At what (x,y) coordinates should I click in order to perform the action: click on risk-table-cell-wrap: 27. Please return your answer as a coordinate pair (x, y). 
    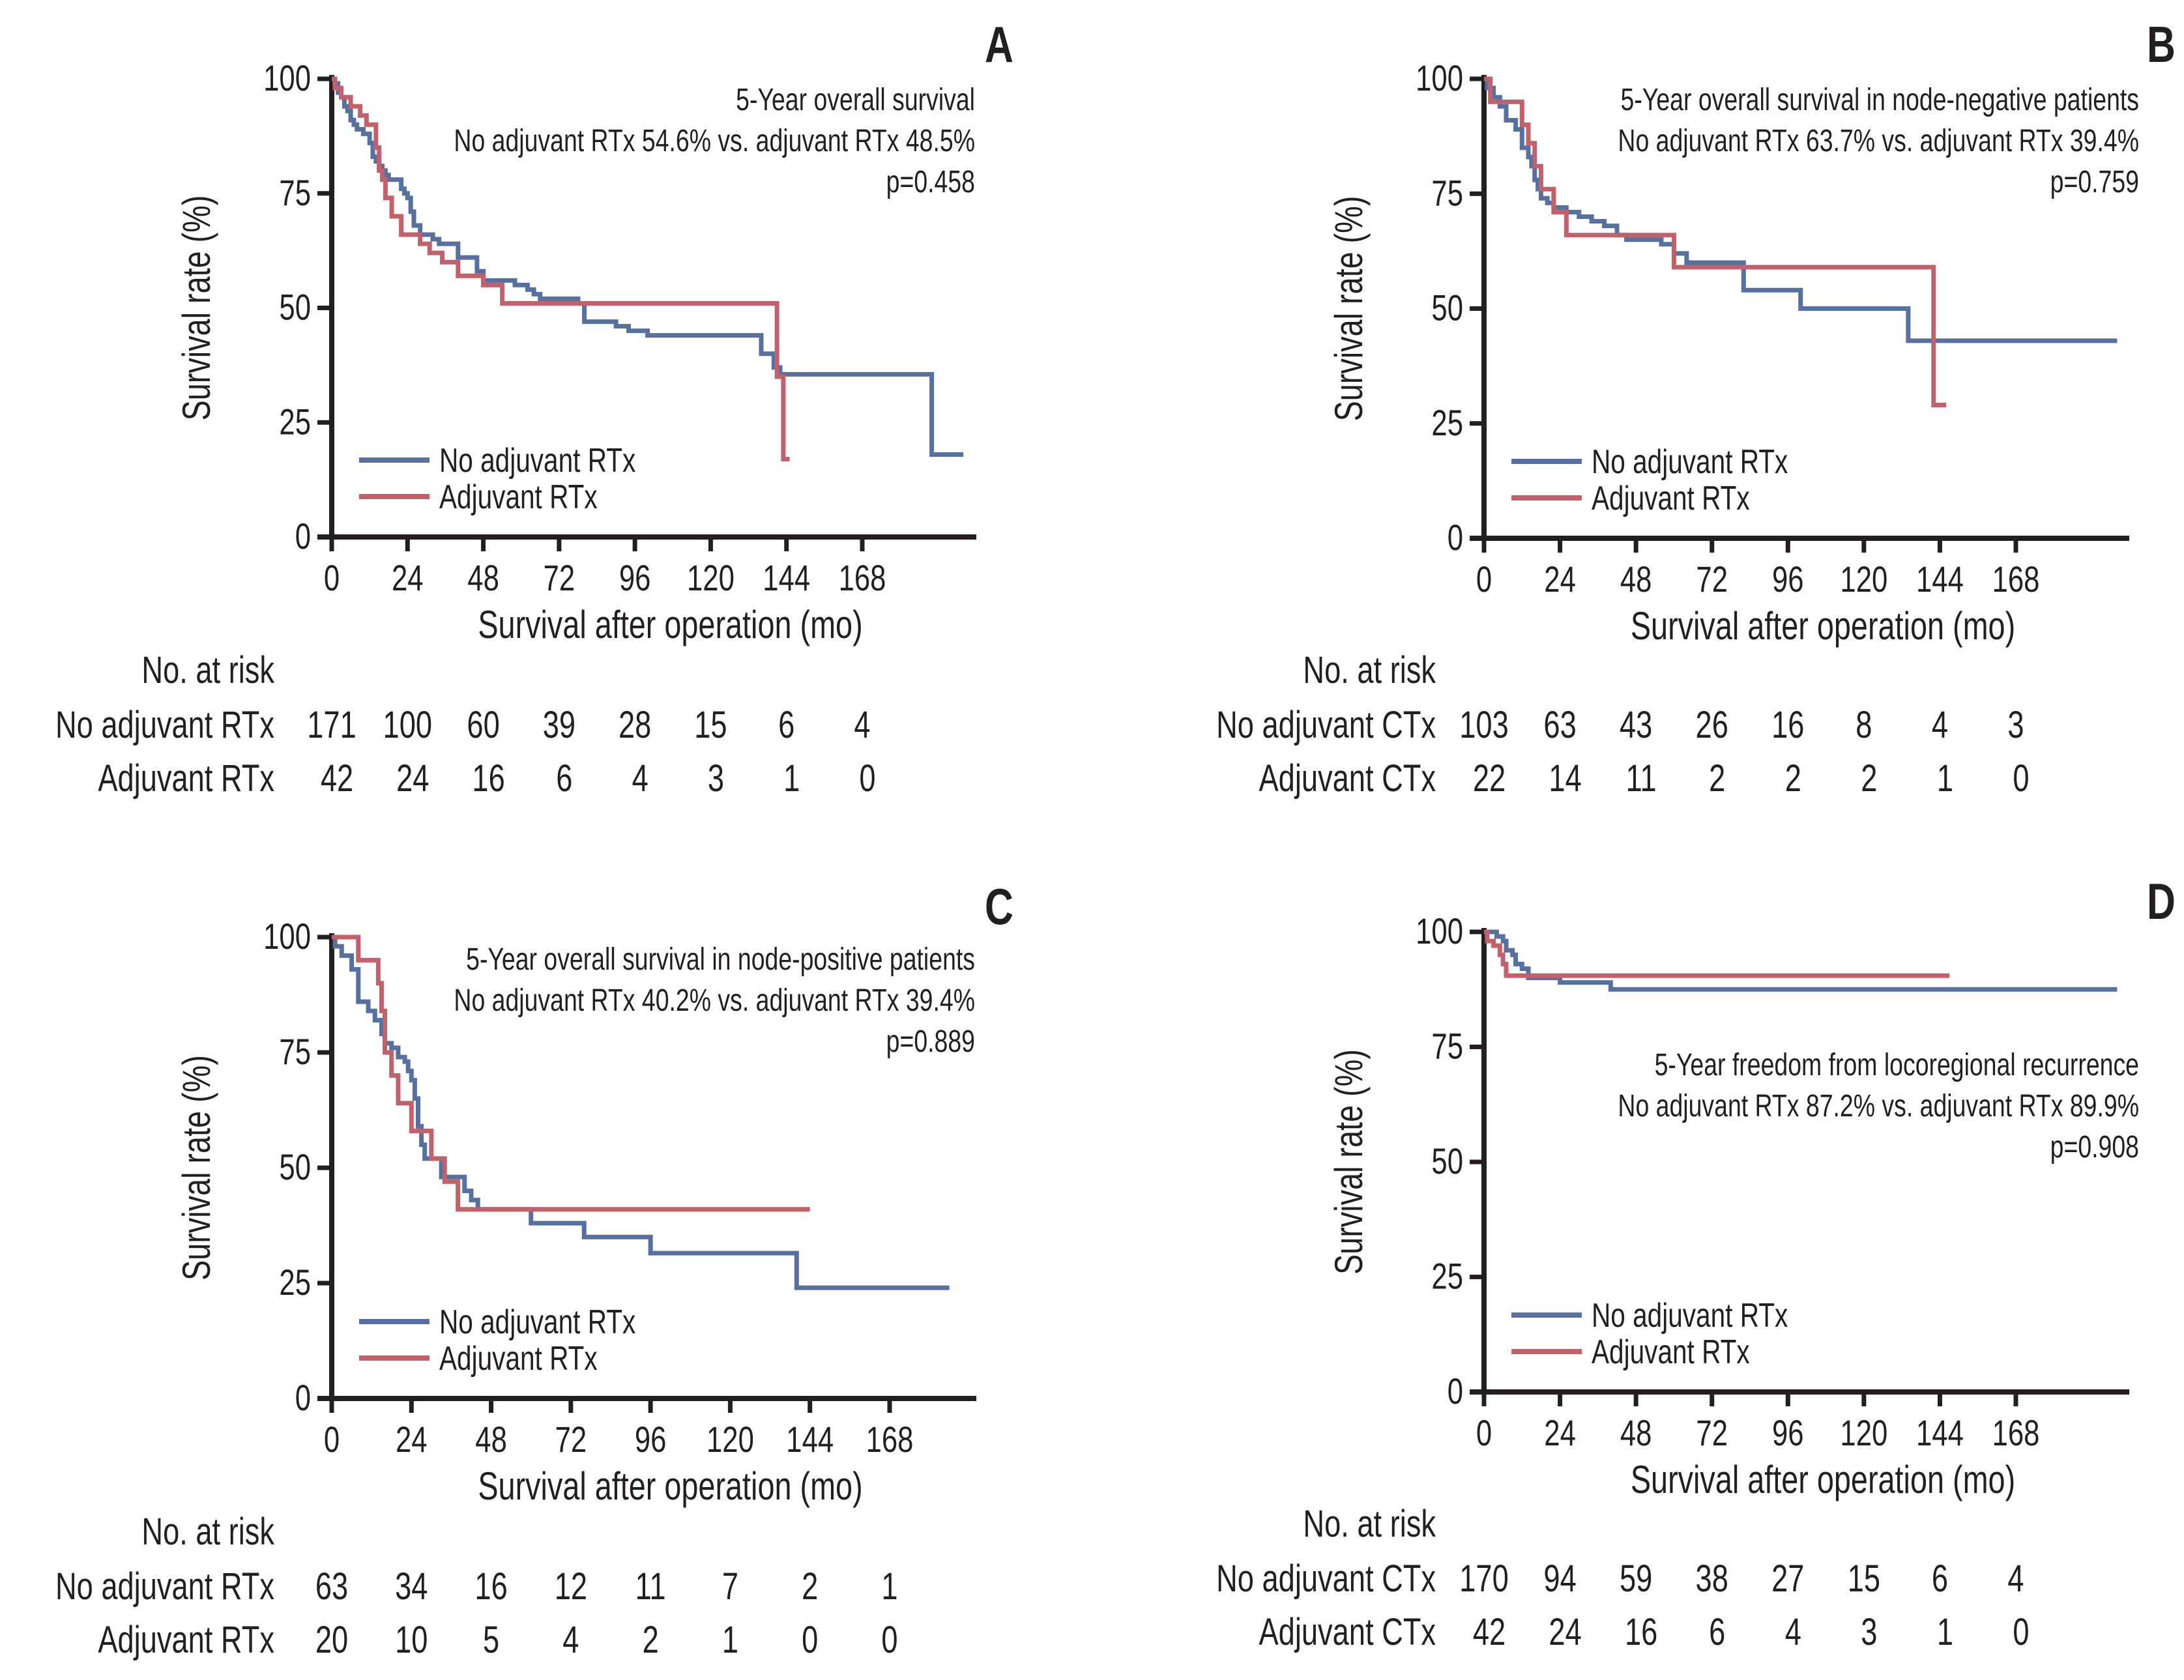
    Looking at the image, I should click on (1788, 1579).